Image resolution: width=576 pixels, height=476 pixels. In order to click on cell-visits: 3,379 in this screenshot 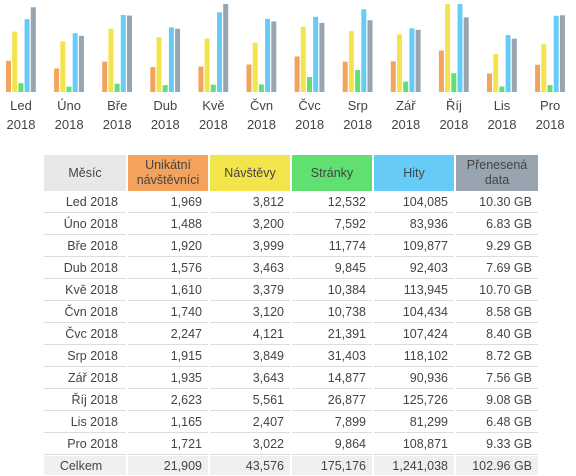, I will do `click(250, 290)`.